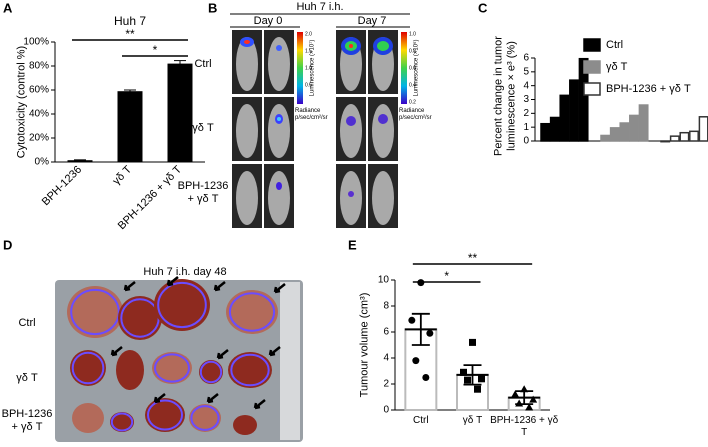 The image size is (708, 447). I want to click on row-label: Ctrl, so click(27, 323).